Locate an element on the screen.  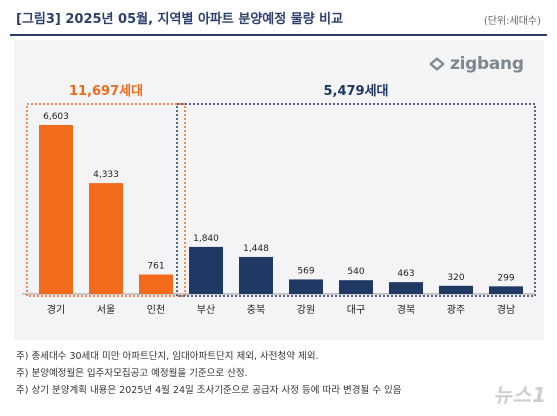
value-label: 540 is located at coordinates (355, 272).